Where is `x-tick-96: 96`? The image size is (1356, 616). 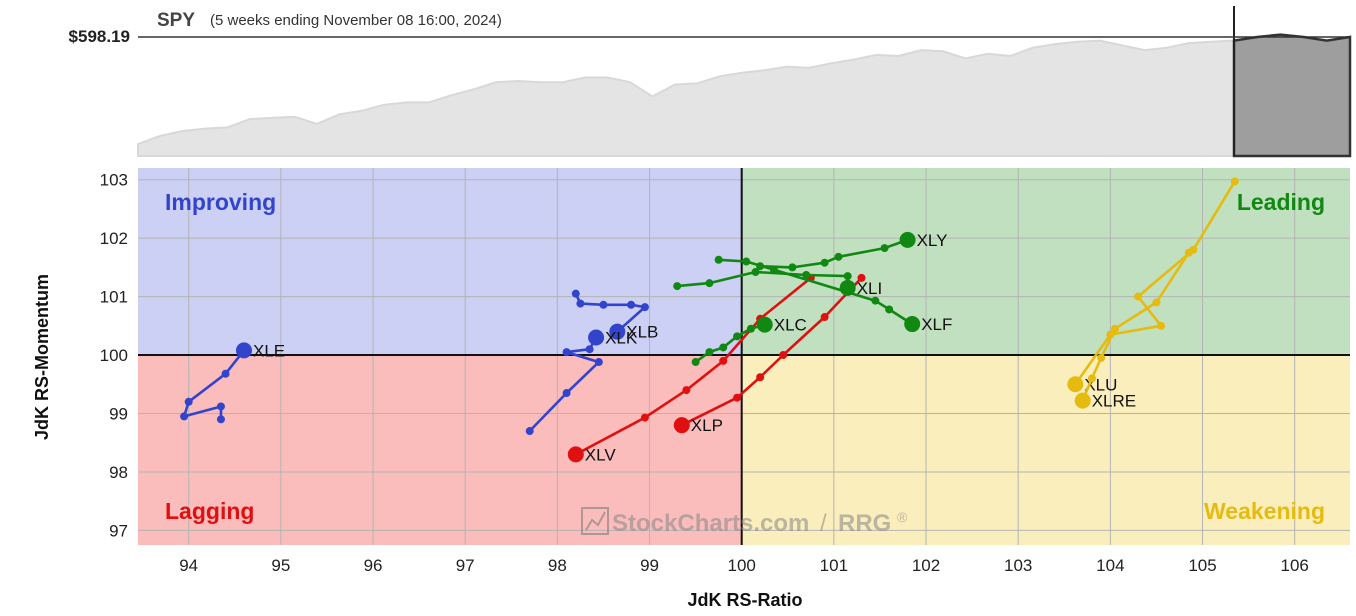 x-tick-96: 96 is located at coordinates (373, 565).